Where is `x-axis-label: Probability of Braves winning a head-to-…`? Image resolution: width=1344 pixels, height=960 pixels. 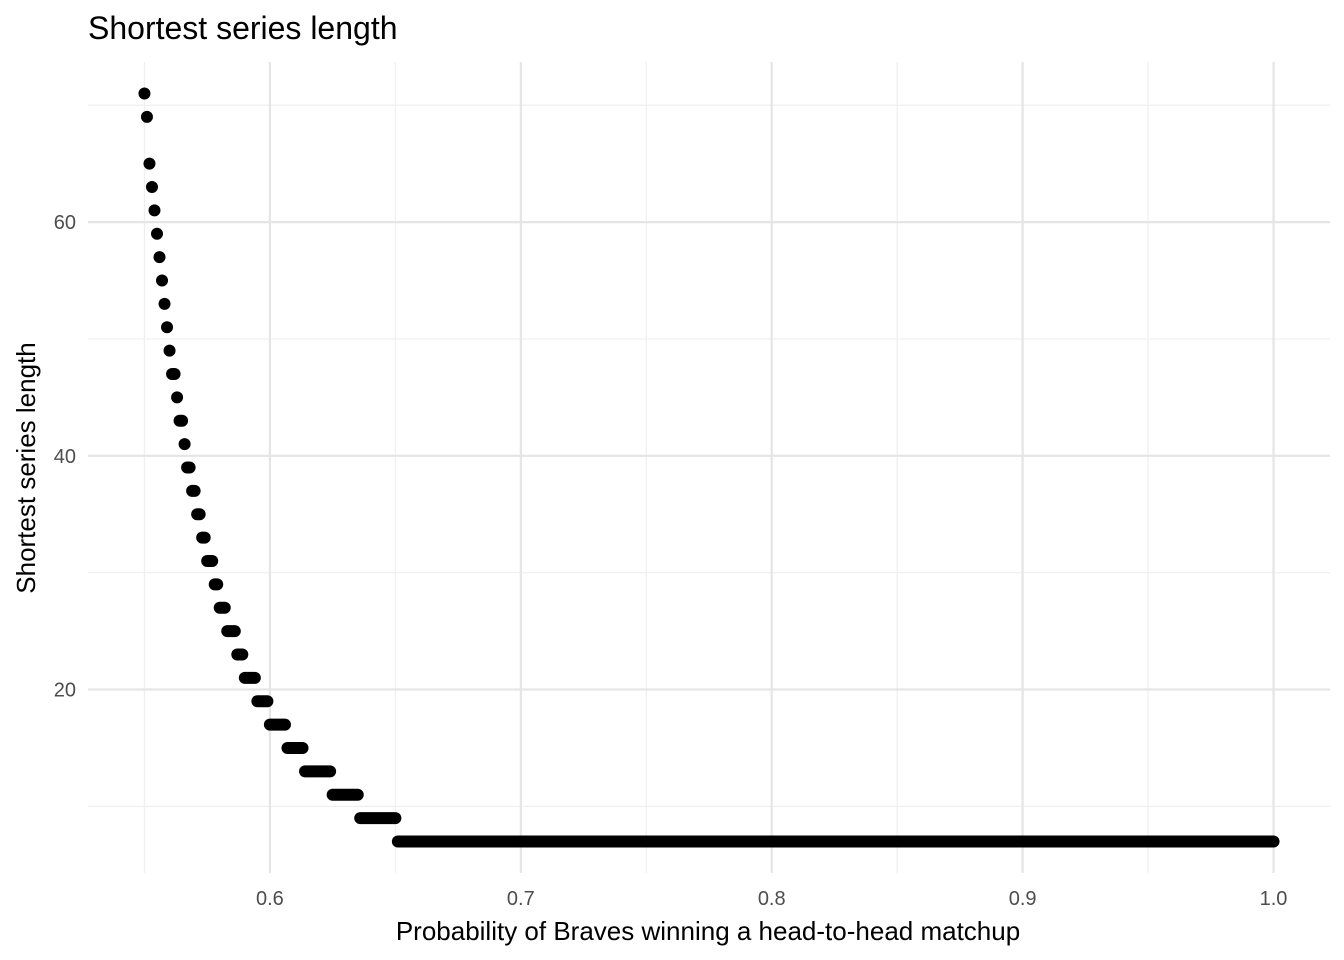
x-axis-label: Probability of Braves winning a head-to-… is located at coordinates (708, 931).